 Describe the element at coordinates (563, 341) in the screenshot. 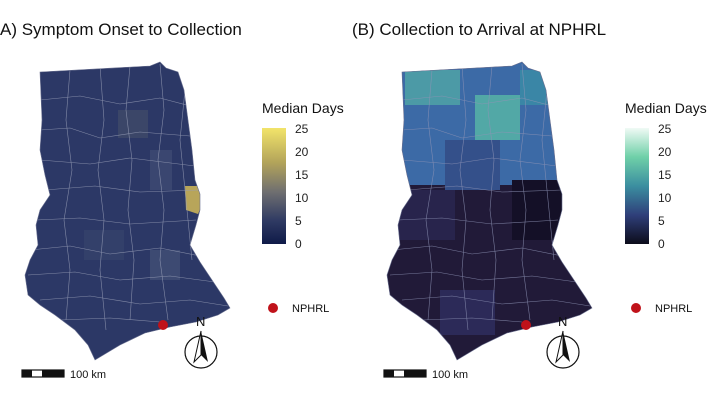

I see `north-arrow-b: N` at that location.